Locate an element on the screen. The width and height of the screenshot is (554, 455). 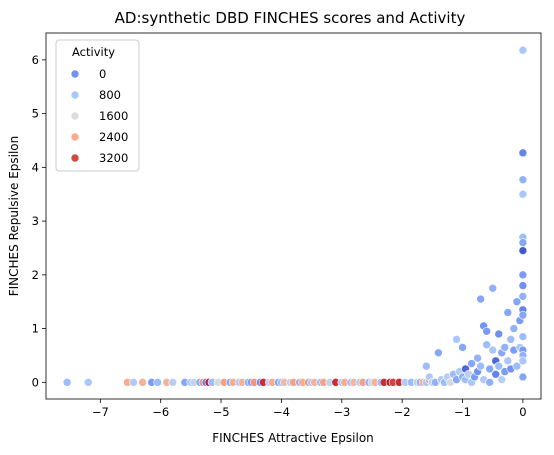
legend-label: 800 is located at coordinates (110, 95).